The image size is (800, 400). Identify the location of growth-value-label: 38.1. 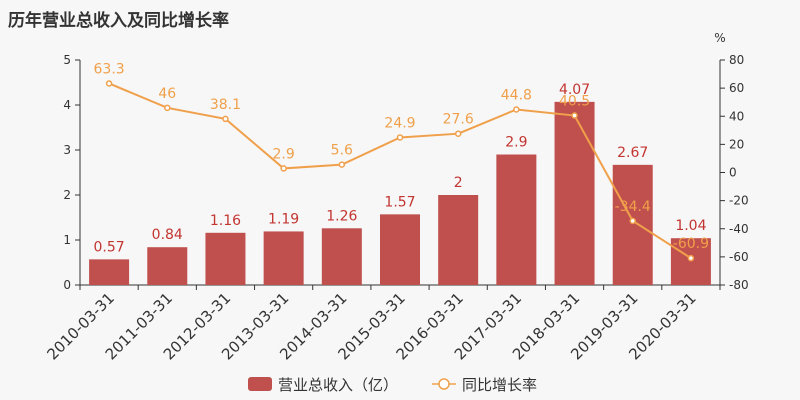
(225, 105).